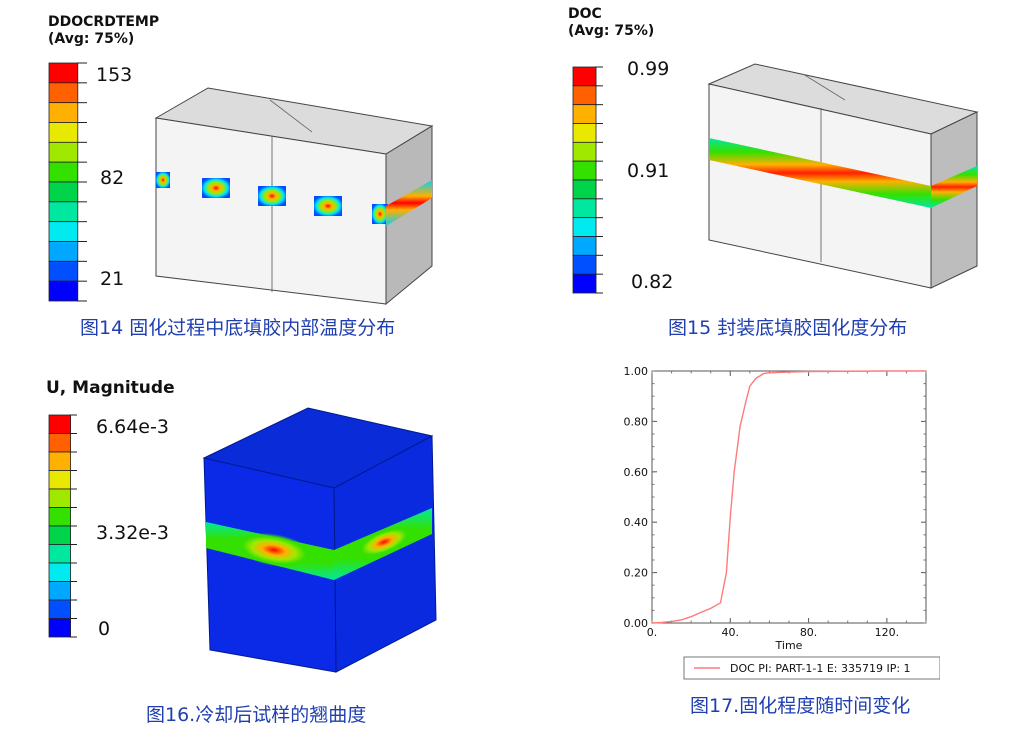  Describe the element at coordinates (809, 632) in the screenshot. I see `x-tick-label: 80.` at that location.